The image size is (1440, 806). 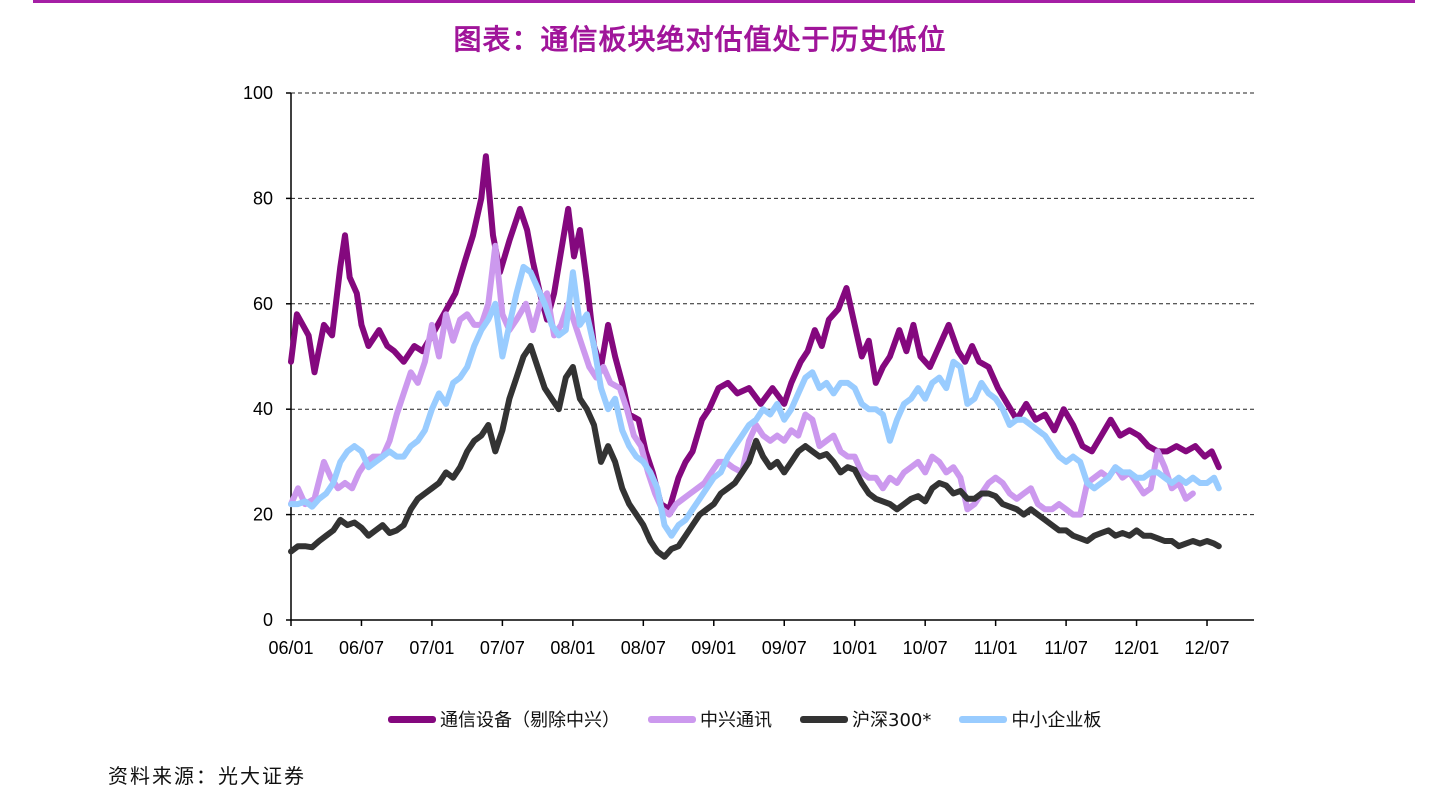 What do you see at coordinates (700, 39) in the screenshot?
I see `chart-title: 图表：通信板块绝对估值处于历史低位` at bounding box center [700, 39].